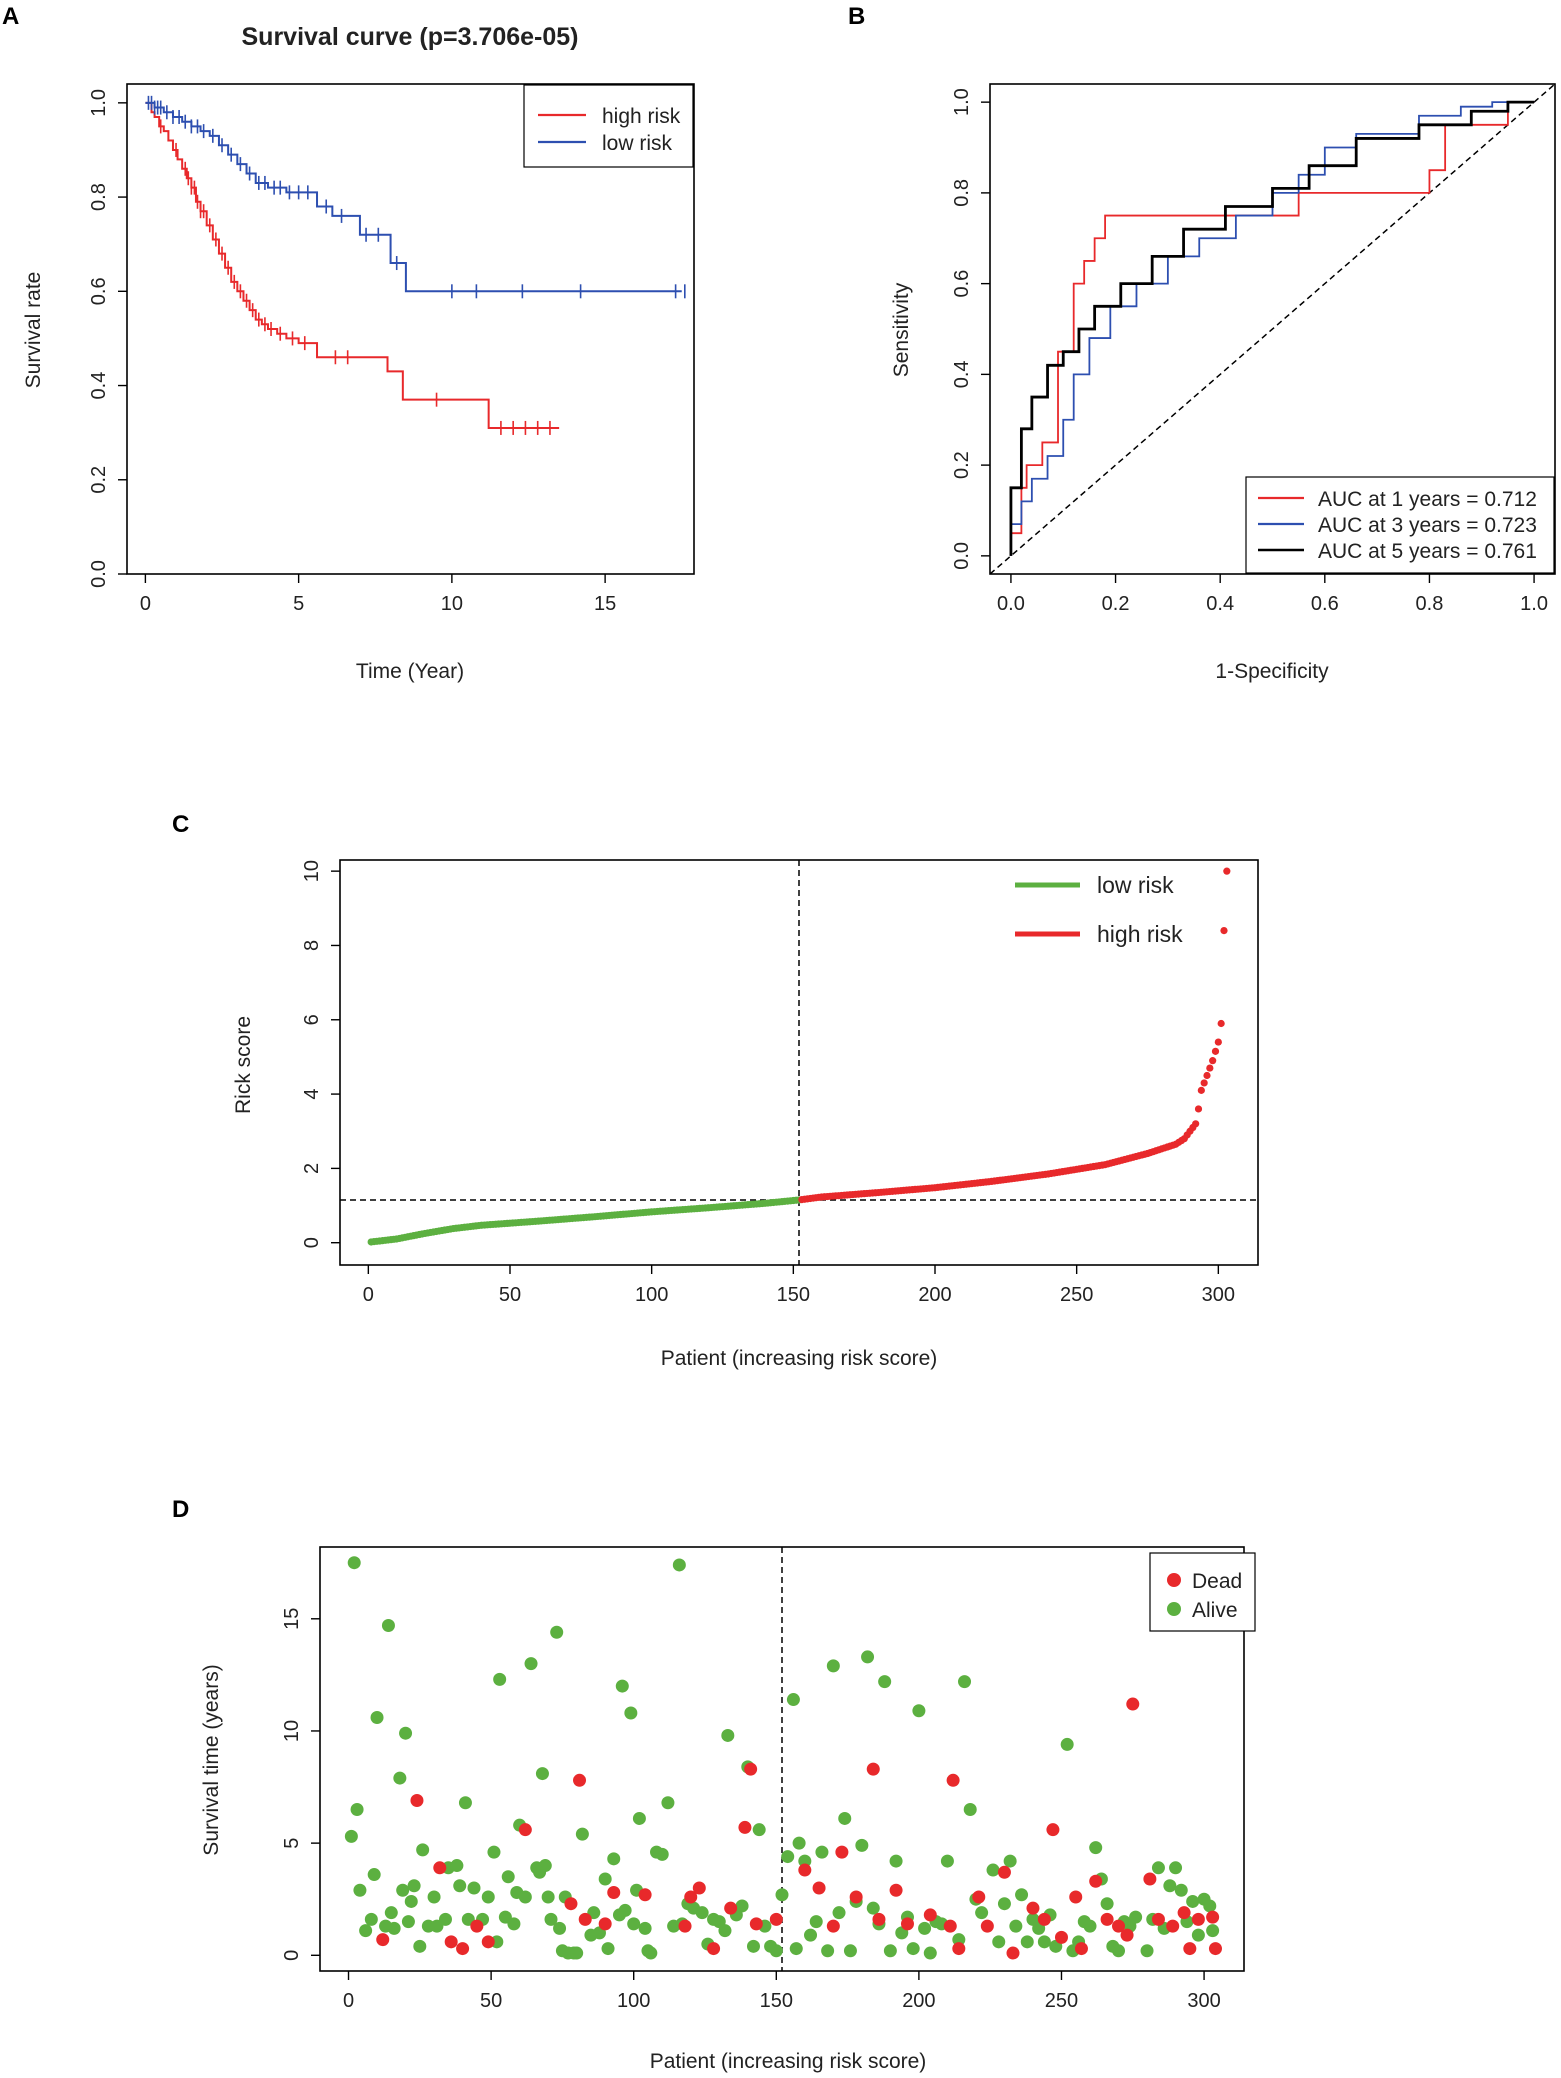  What do you see at coordinates (348, 2001) in the screenshot?
I see `panel-d-xtick-label: 0` at bounding box center [348, 2001].